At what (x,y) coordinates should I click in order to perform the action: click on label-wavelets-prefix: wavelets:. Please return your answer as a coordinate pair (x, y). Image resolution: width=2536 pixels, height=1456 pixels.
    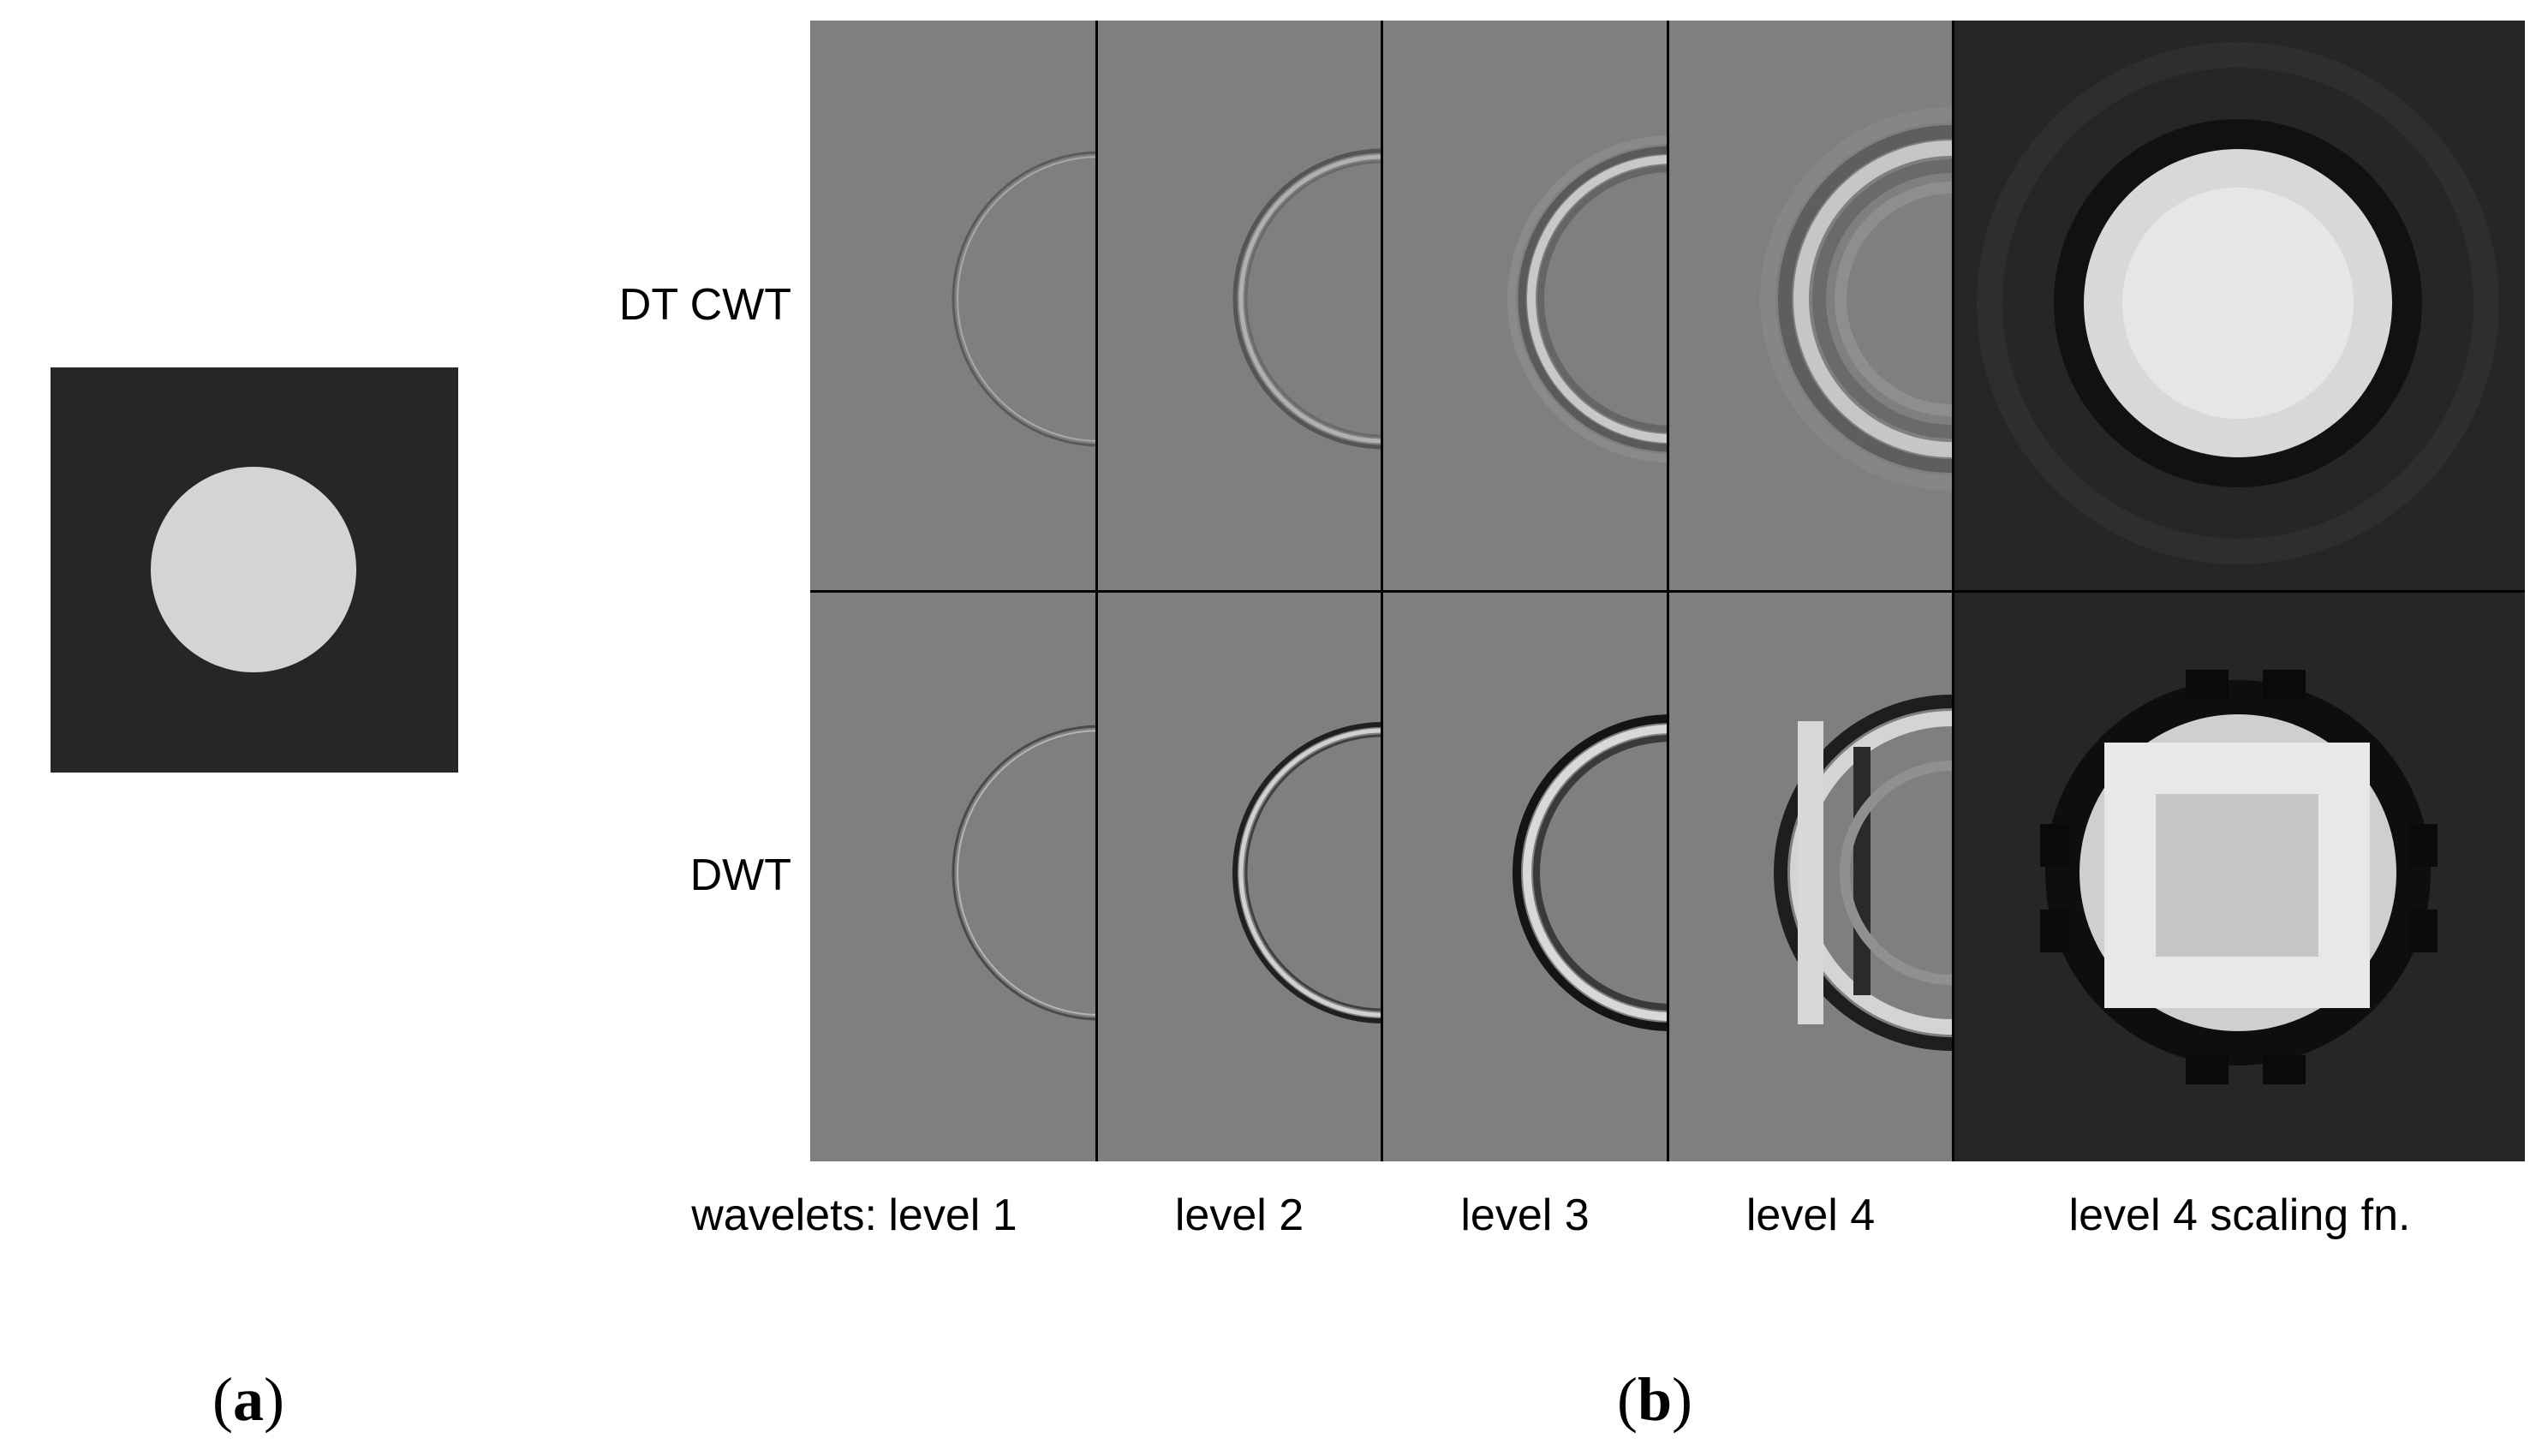
    Looking at the image, I should click on (784, 1215).